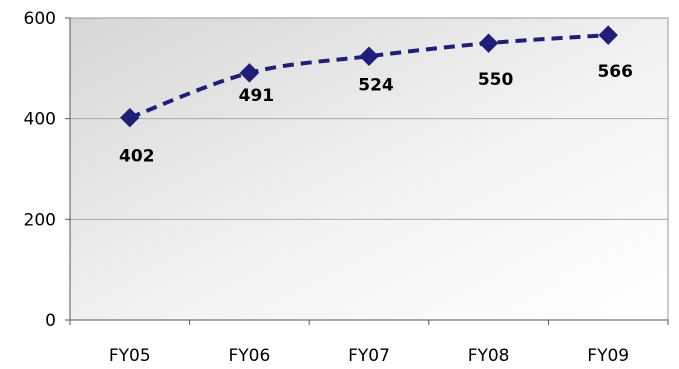 The height and width of the screenshot is (369, 679). What do you see at coordinates (608, 356) in the screenshot?
I see `x-tick-label: FY09` at bounding box center [608, 356].